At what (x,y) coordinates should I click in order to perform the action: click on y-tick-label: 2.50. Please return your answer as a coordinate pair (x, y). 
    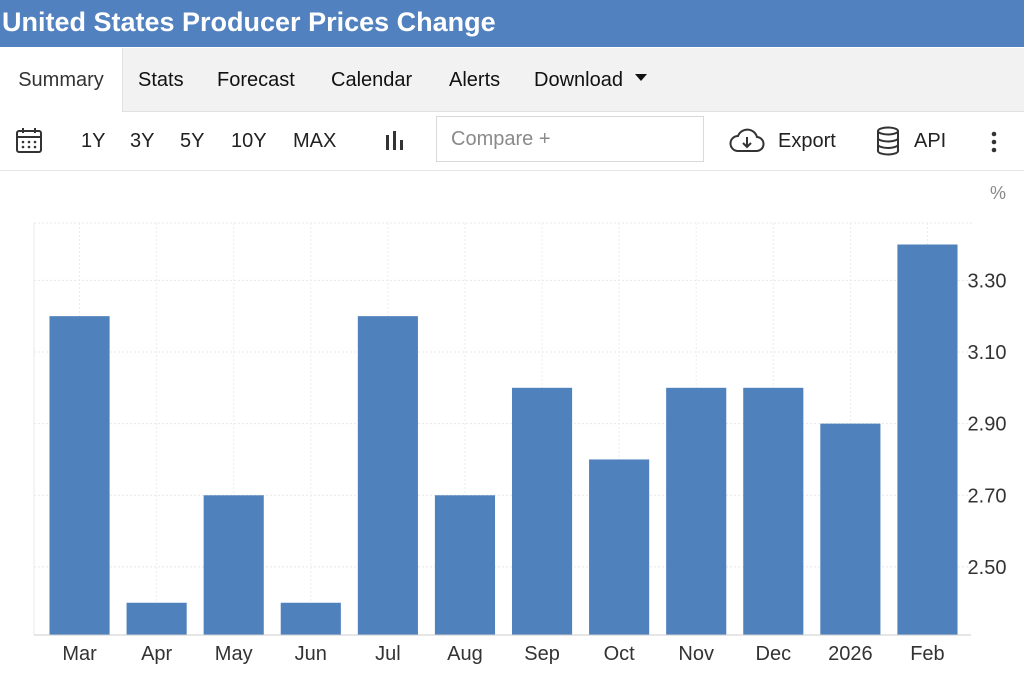
    Looking at the image, I should click on (987, 568).